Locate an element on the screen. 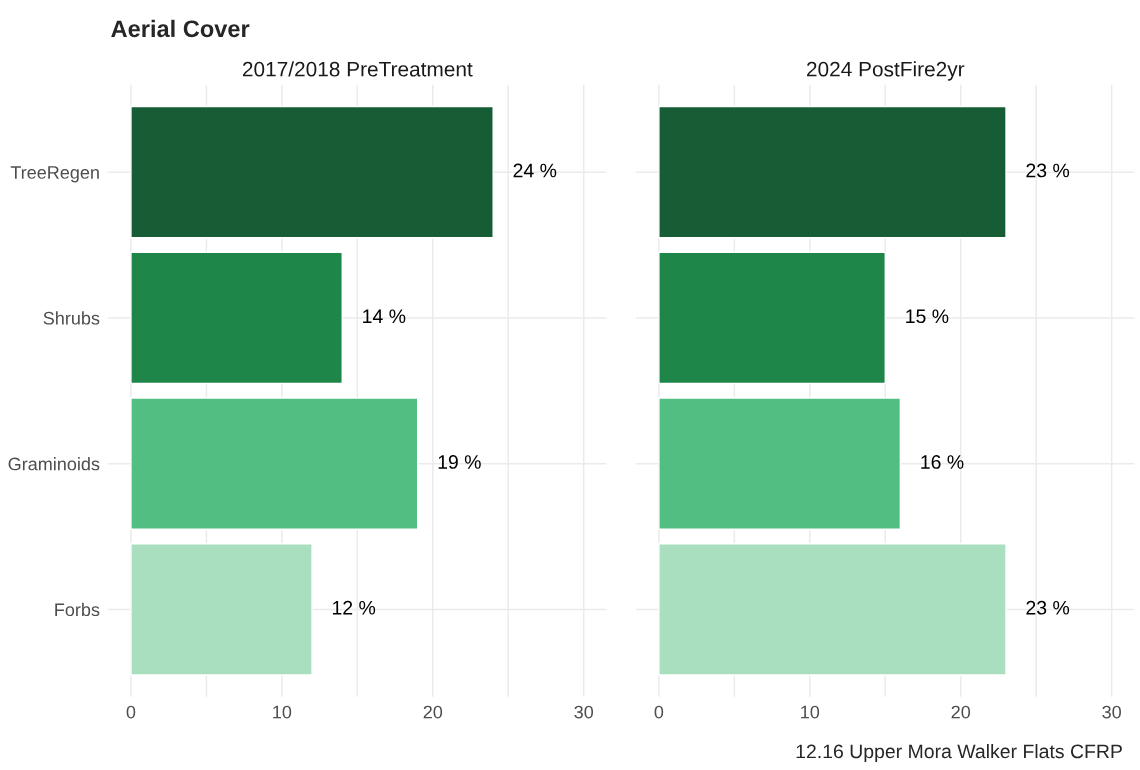 This screenshot has height=770, width=1140. y-tick-label: TreeRegen is located at coordinates (54, 174).